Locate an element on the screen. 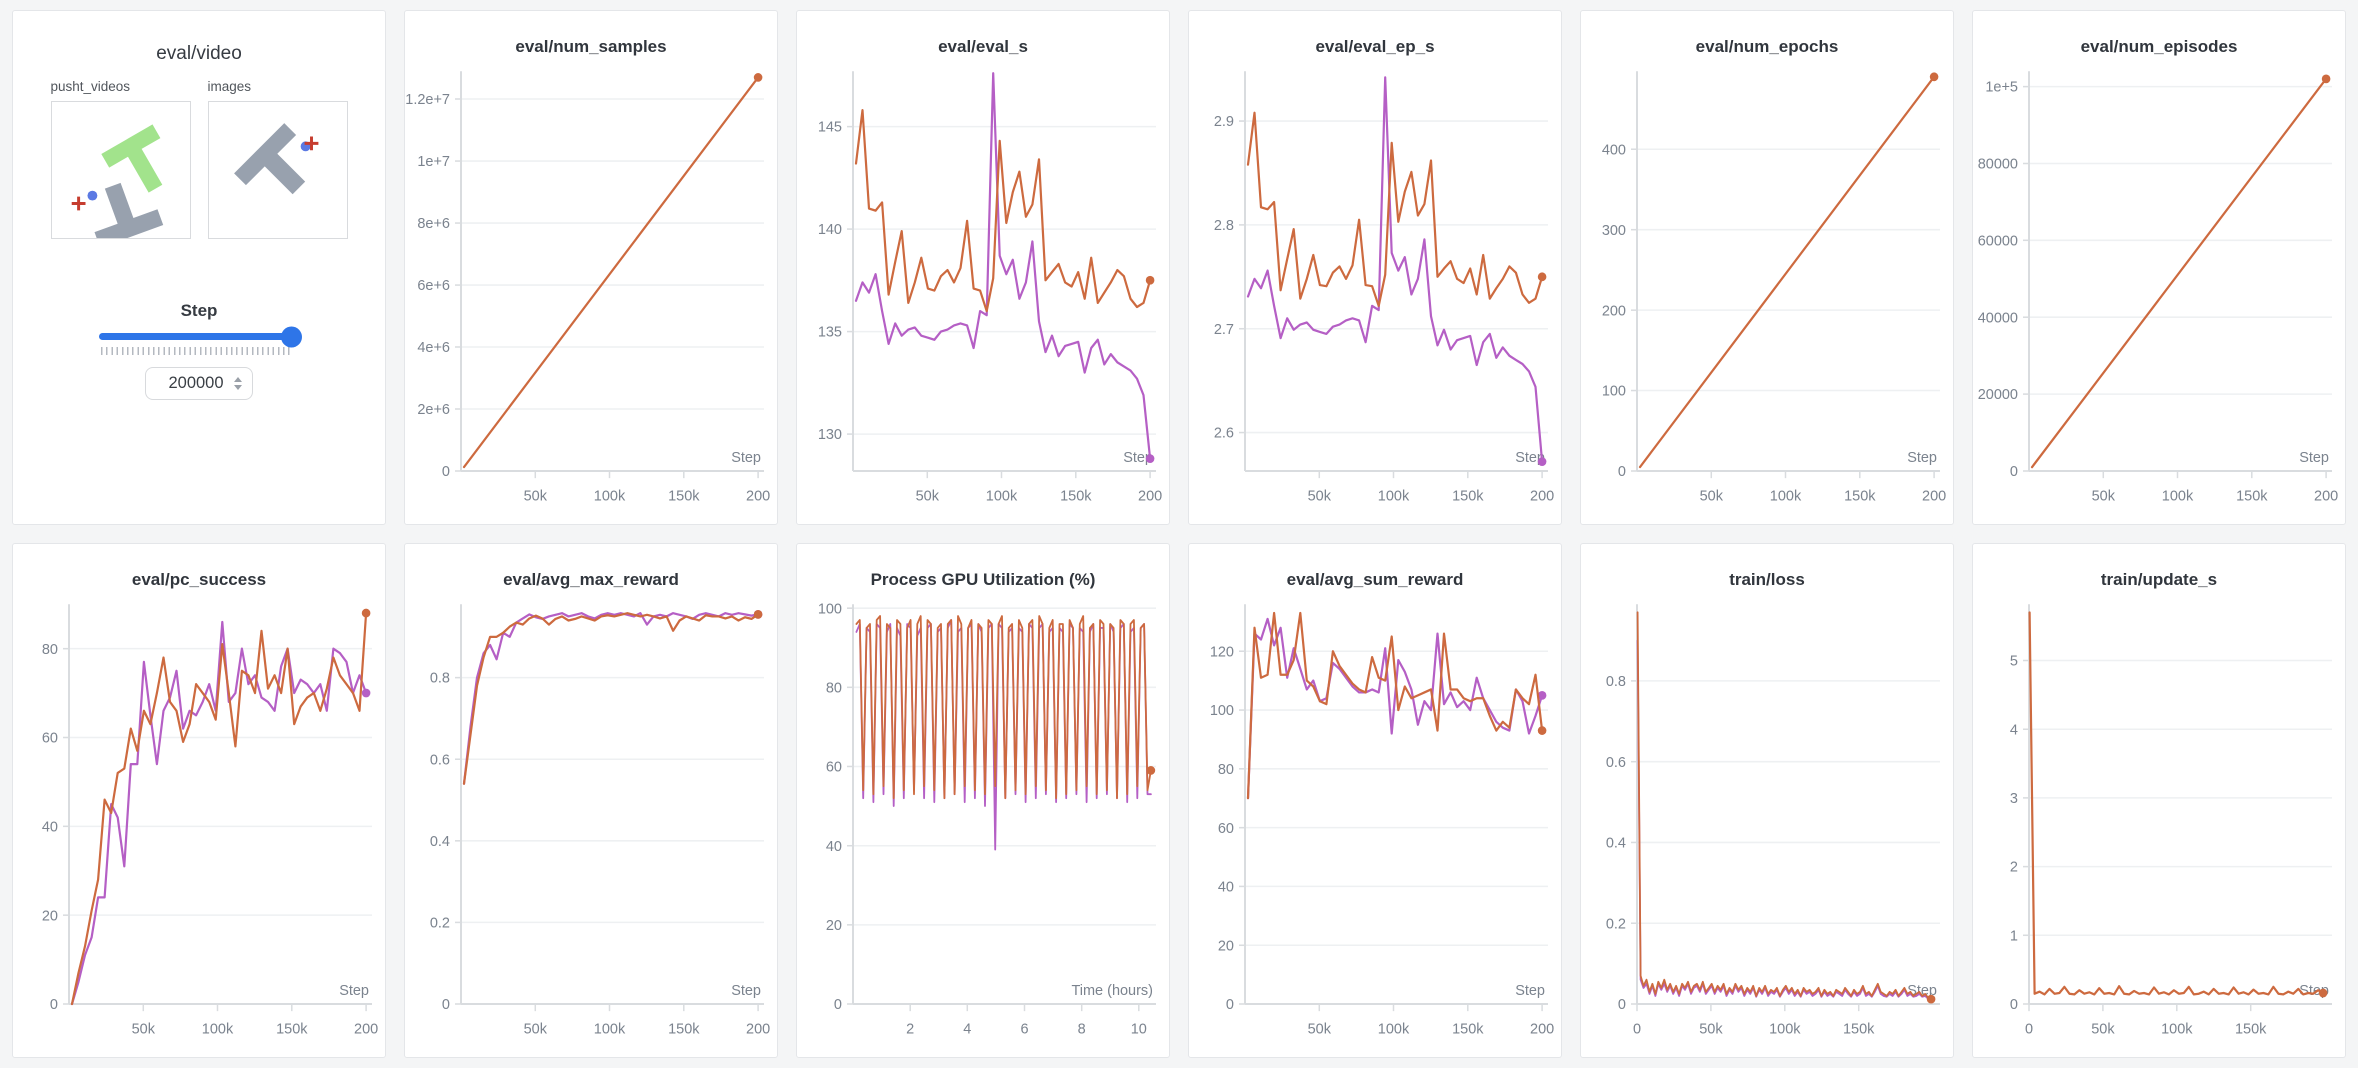  x-tick-label: 0 is located at coordinates (2029, 1029).